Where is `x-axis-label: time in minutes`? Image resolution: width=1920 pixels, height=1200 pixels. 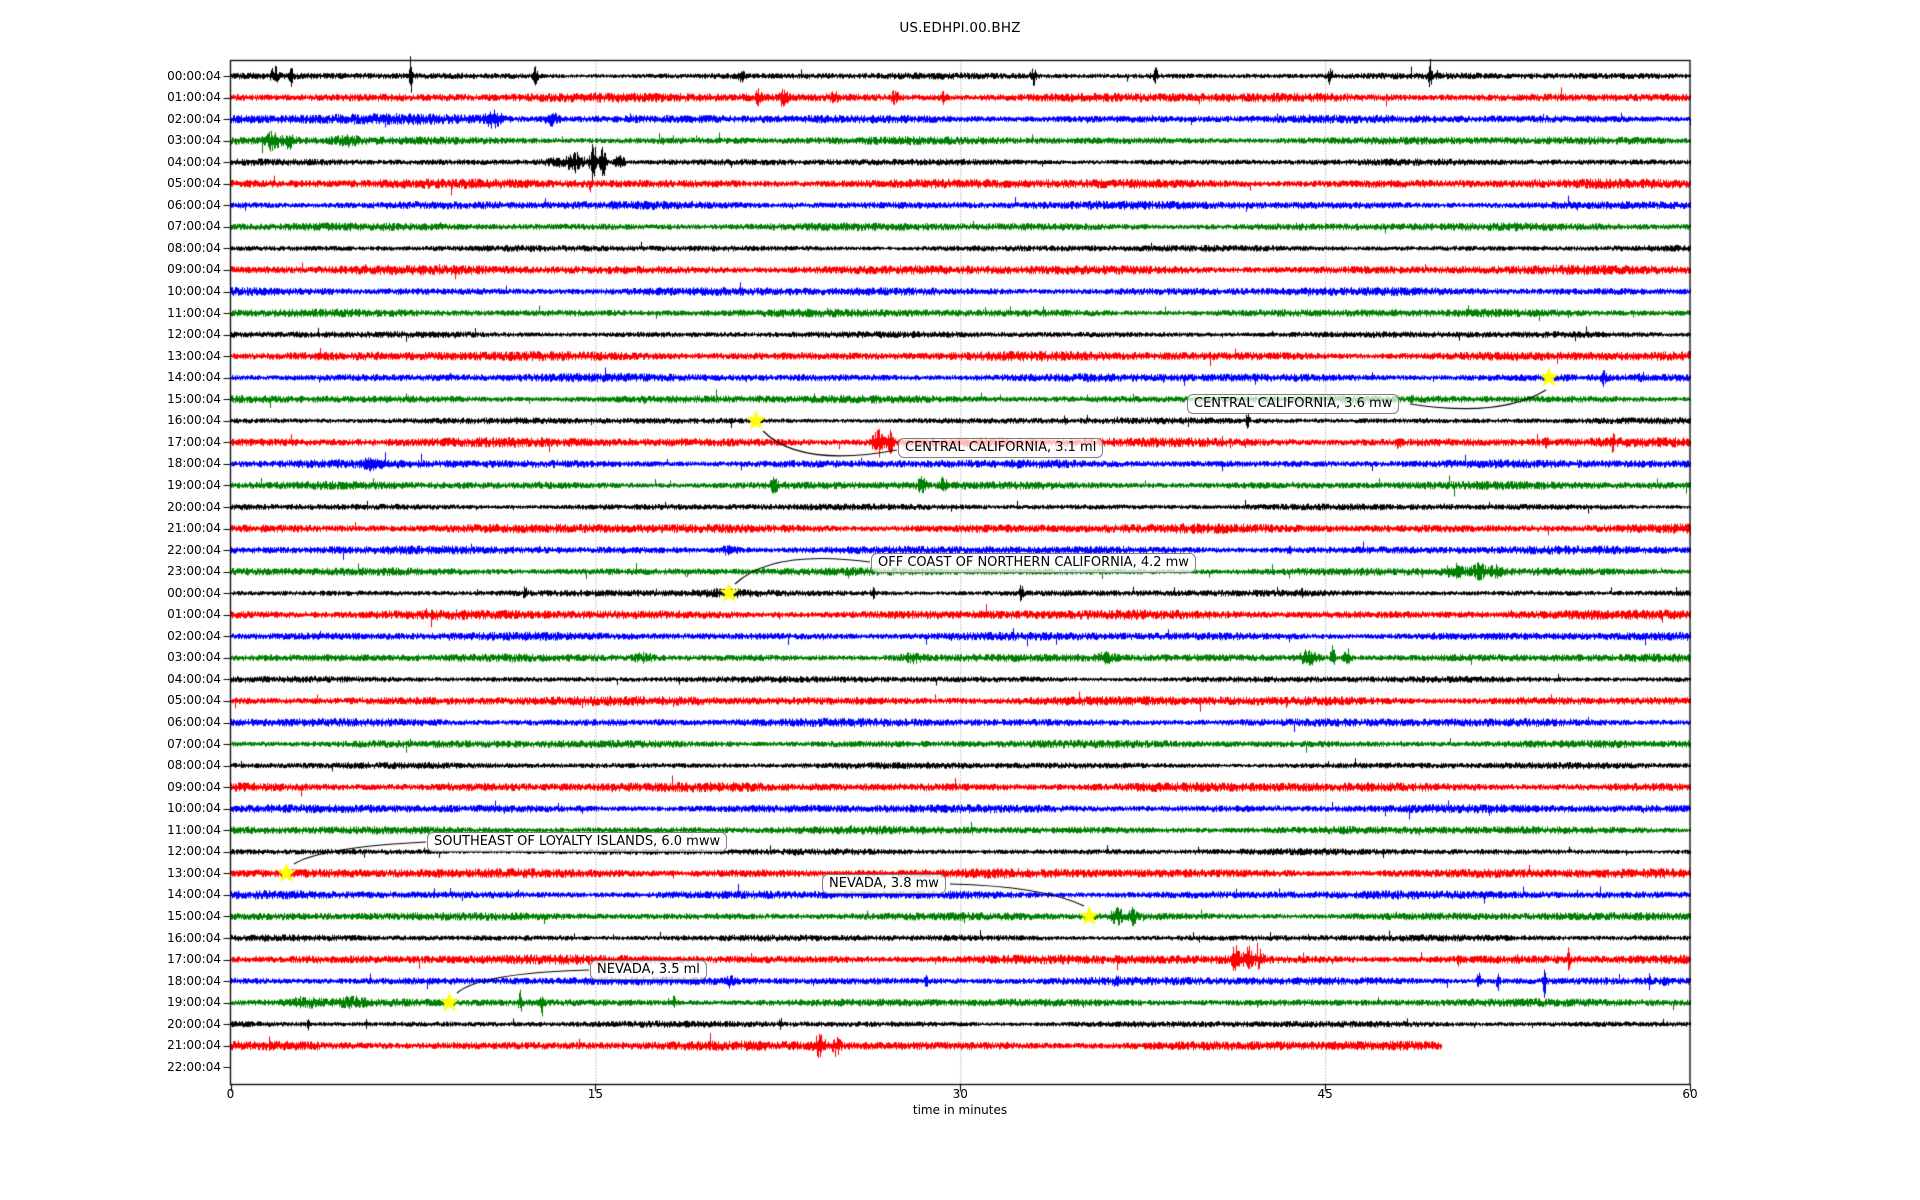 x-axis-label: time in minutes is located at coordinates (960, 1110).